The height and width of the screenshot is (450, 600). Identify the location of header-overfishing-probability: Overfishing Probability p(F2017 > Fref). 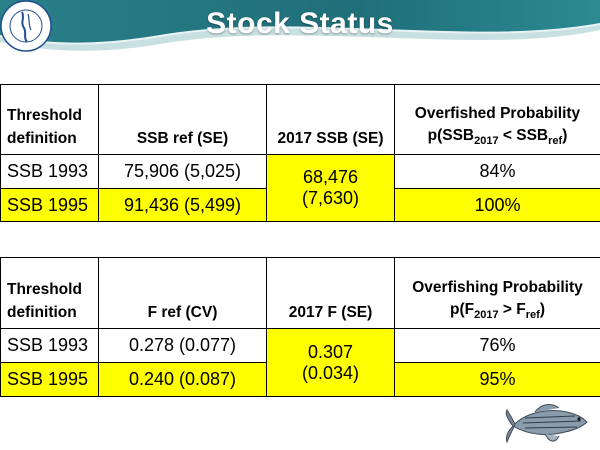
(497, 293).